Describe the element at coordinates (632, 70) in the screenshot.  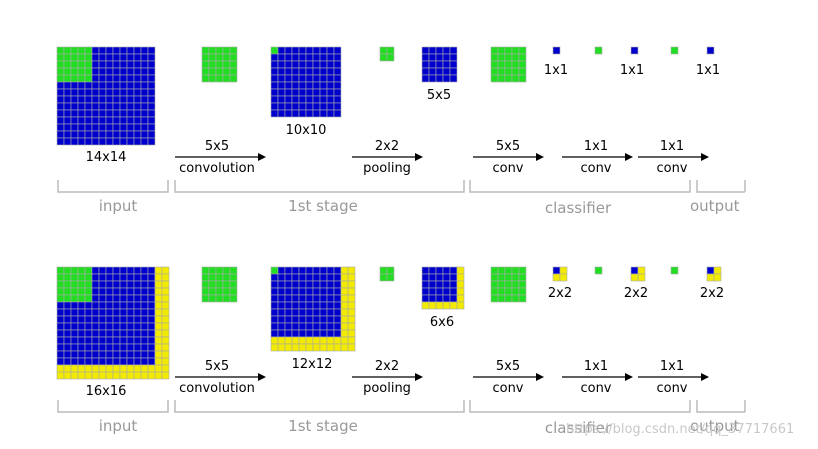
I see `out-size-label-2: 1x1` at that location.